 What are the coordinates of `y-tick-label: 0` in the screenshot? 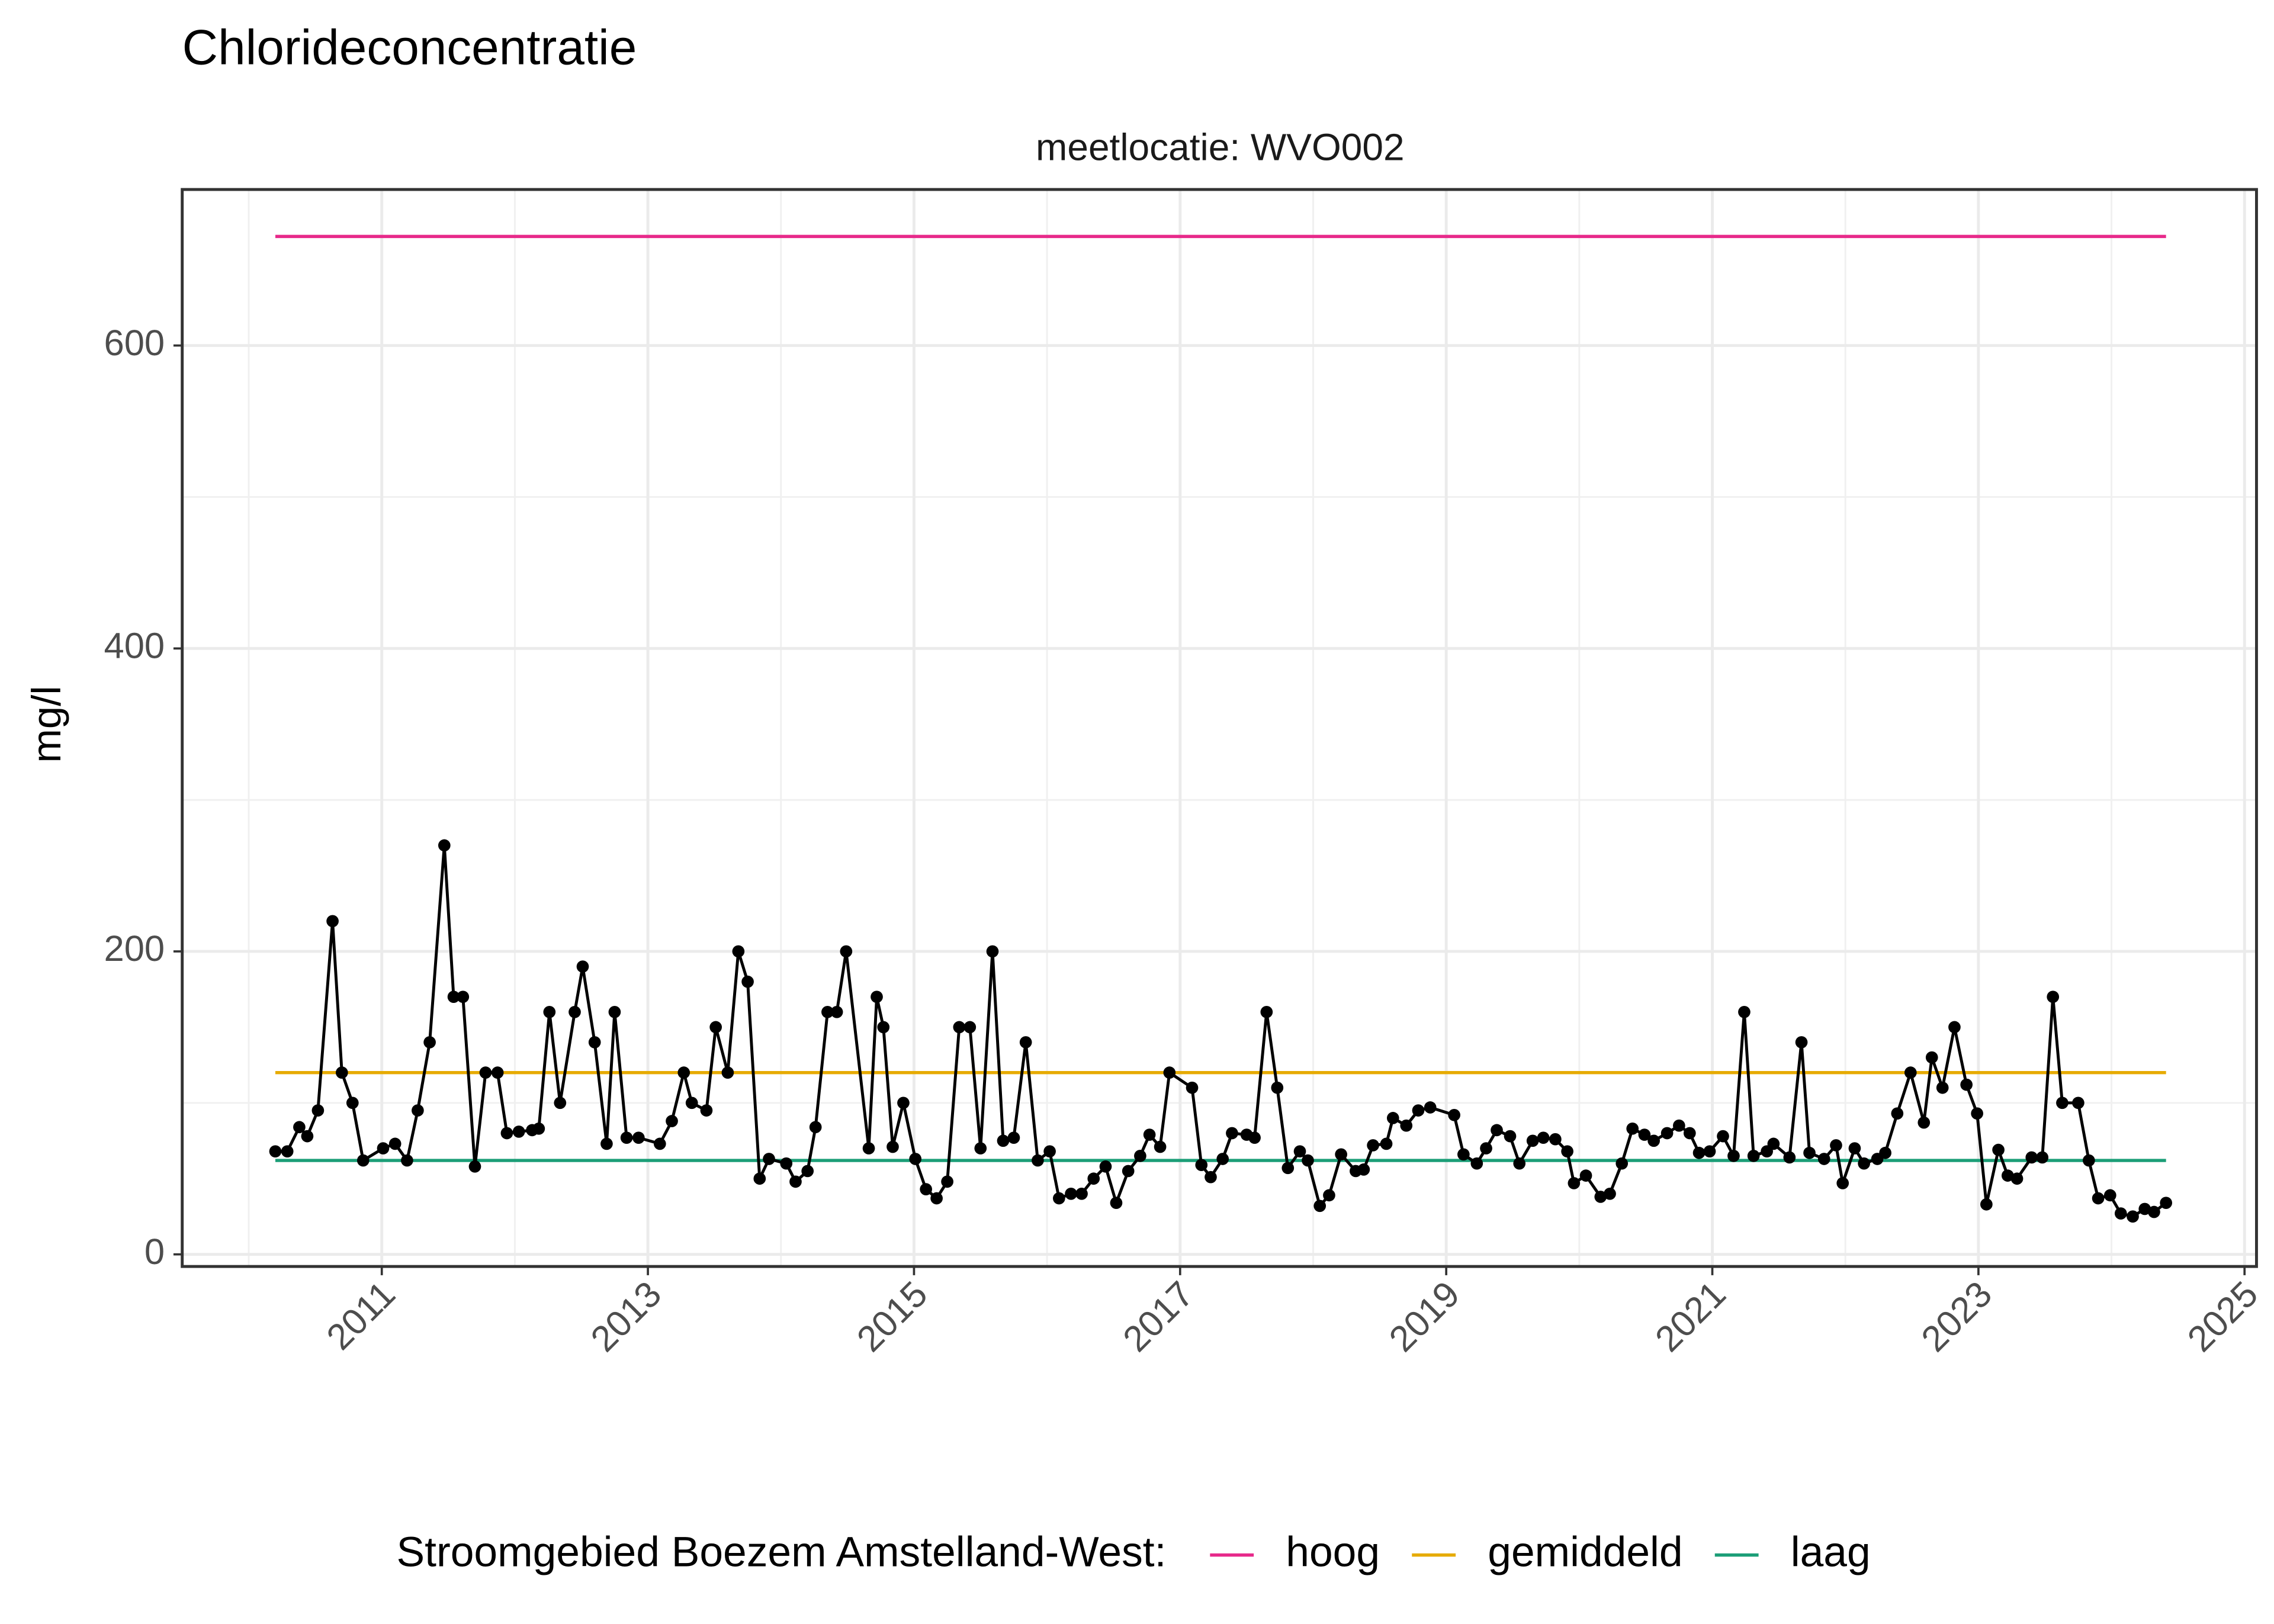 It's located at (154, 1251).